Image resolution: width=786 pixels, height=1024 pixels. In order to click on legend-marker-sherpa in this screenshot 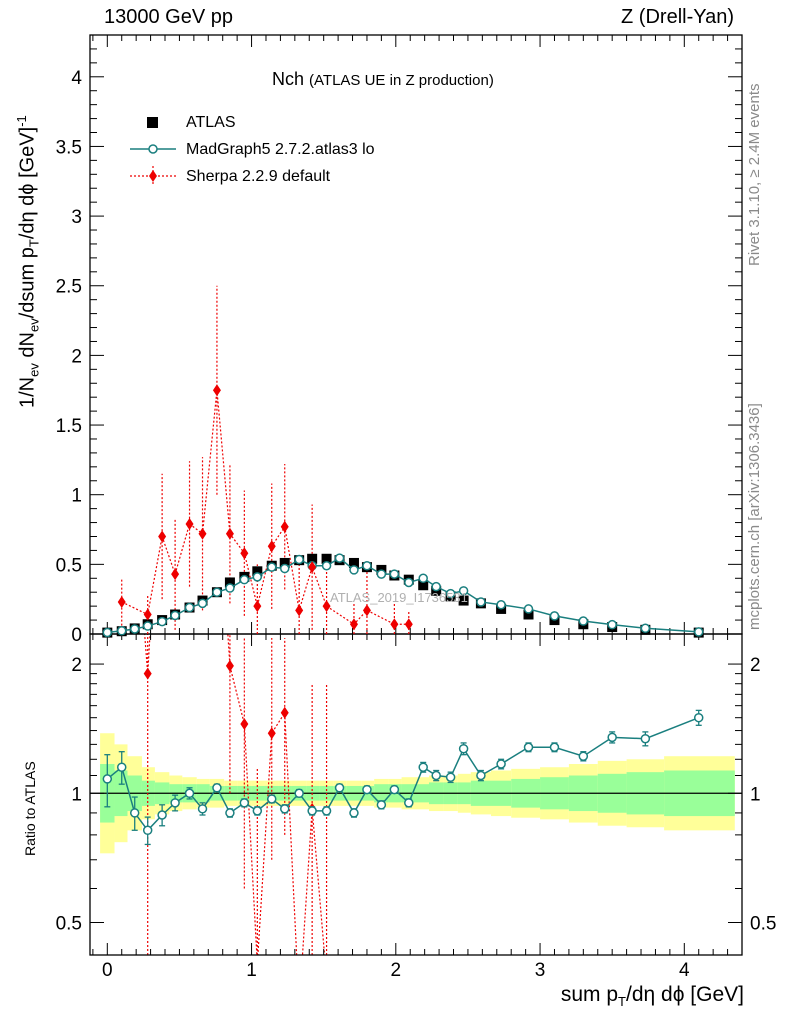, I will do `click(153, 176)`.